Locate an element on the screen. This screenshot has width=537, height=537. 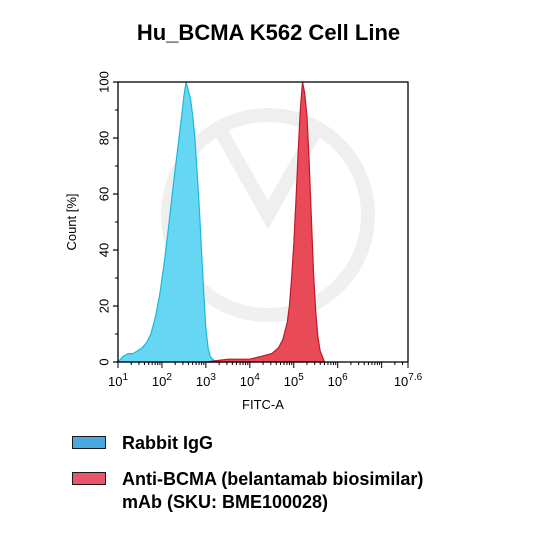
y-tick-label: 100 is located at coordinates (103, 82).